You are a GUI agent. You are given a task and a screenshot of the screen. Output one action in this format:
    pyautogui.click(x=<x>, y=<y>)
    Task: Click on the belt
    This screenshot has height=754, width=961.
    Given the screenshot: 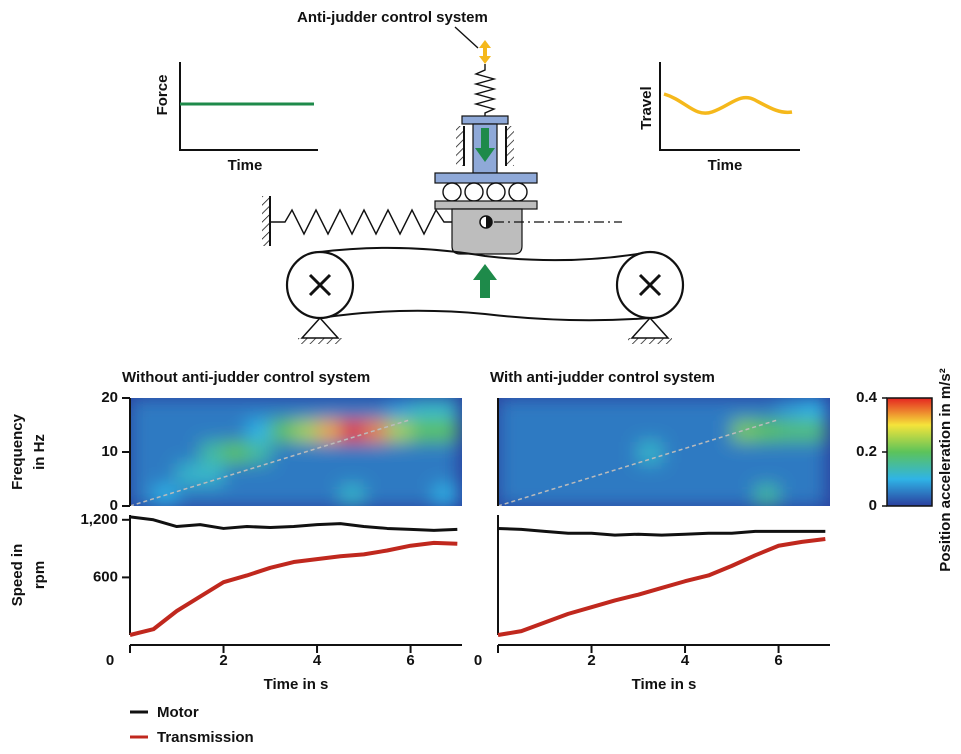 What is the action you would take?
    pyautogui.click(x=485, y=254)
    